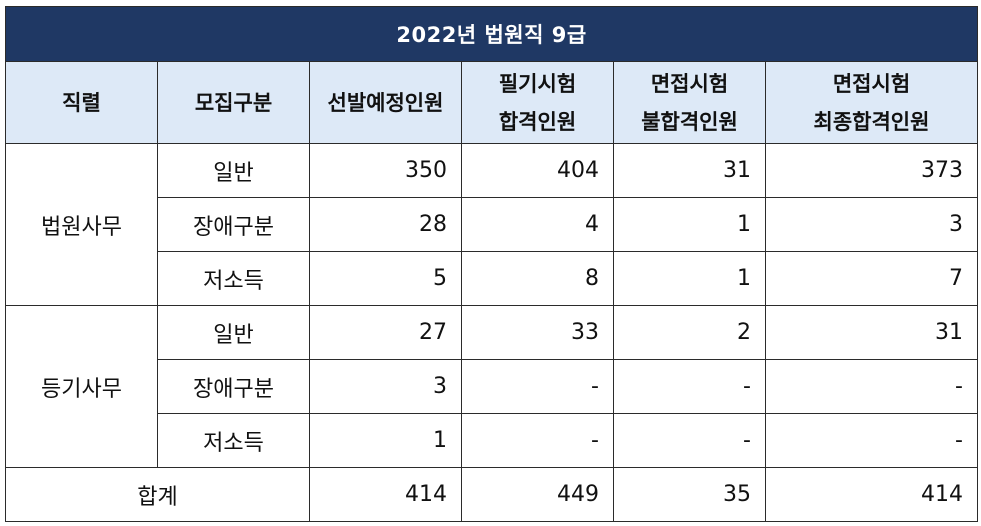 The image size is (981, 526). What do you see at coordinates (537, 494) in the screenshot?
I see `total-written-pass-cell: 449` at bounding box center [537, 494].